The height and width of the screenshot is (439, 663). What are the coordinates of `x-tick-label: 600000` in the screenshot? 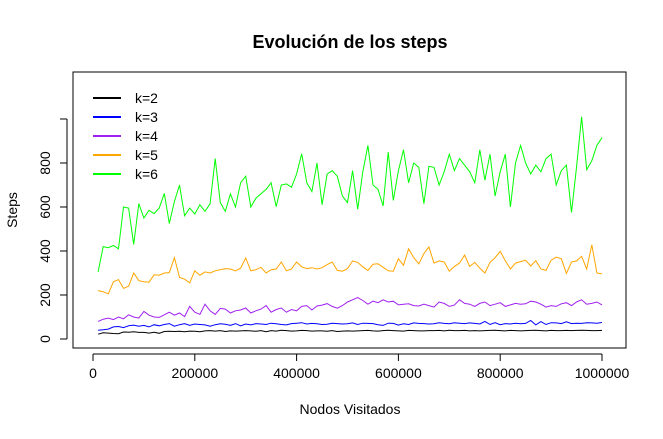 It's located at (398, 373).